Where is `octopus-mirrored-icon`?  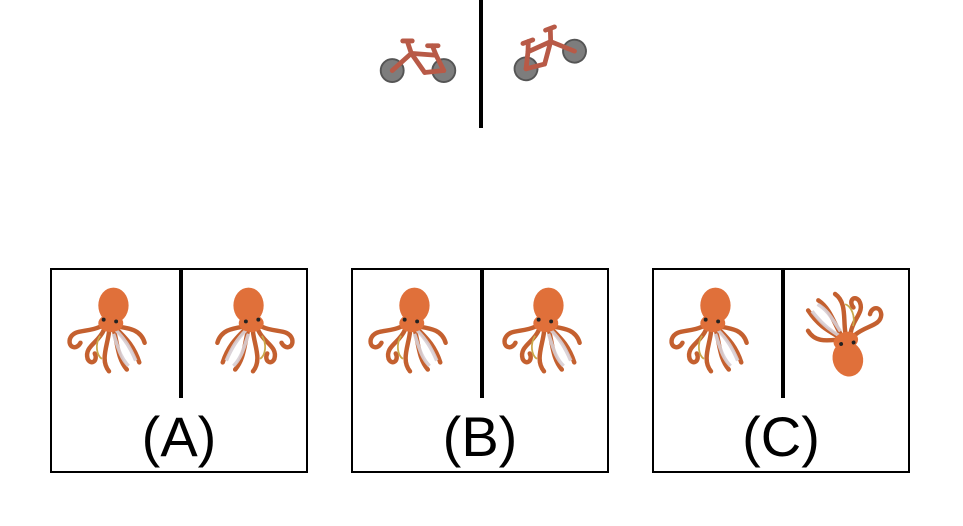 octopus-mirrored-icon is located at coordinates (253, 333).